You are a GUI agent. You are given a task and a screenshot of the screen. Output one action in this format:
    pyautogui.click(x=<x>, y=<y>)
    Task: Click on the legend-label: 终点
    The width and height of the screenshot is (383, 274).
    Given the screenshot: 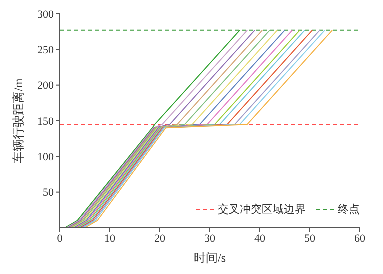 What is the action you would take?
    pyautogui.click(x=349, y=209)
    